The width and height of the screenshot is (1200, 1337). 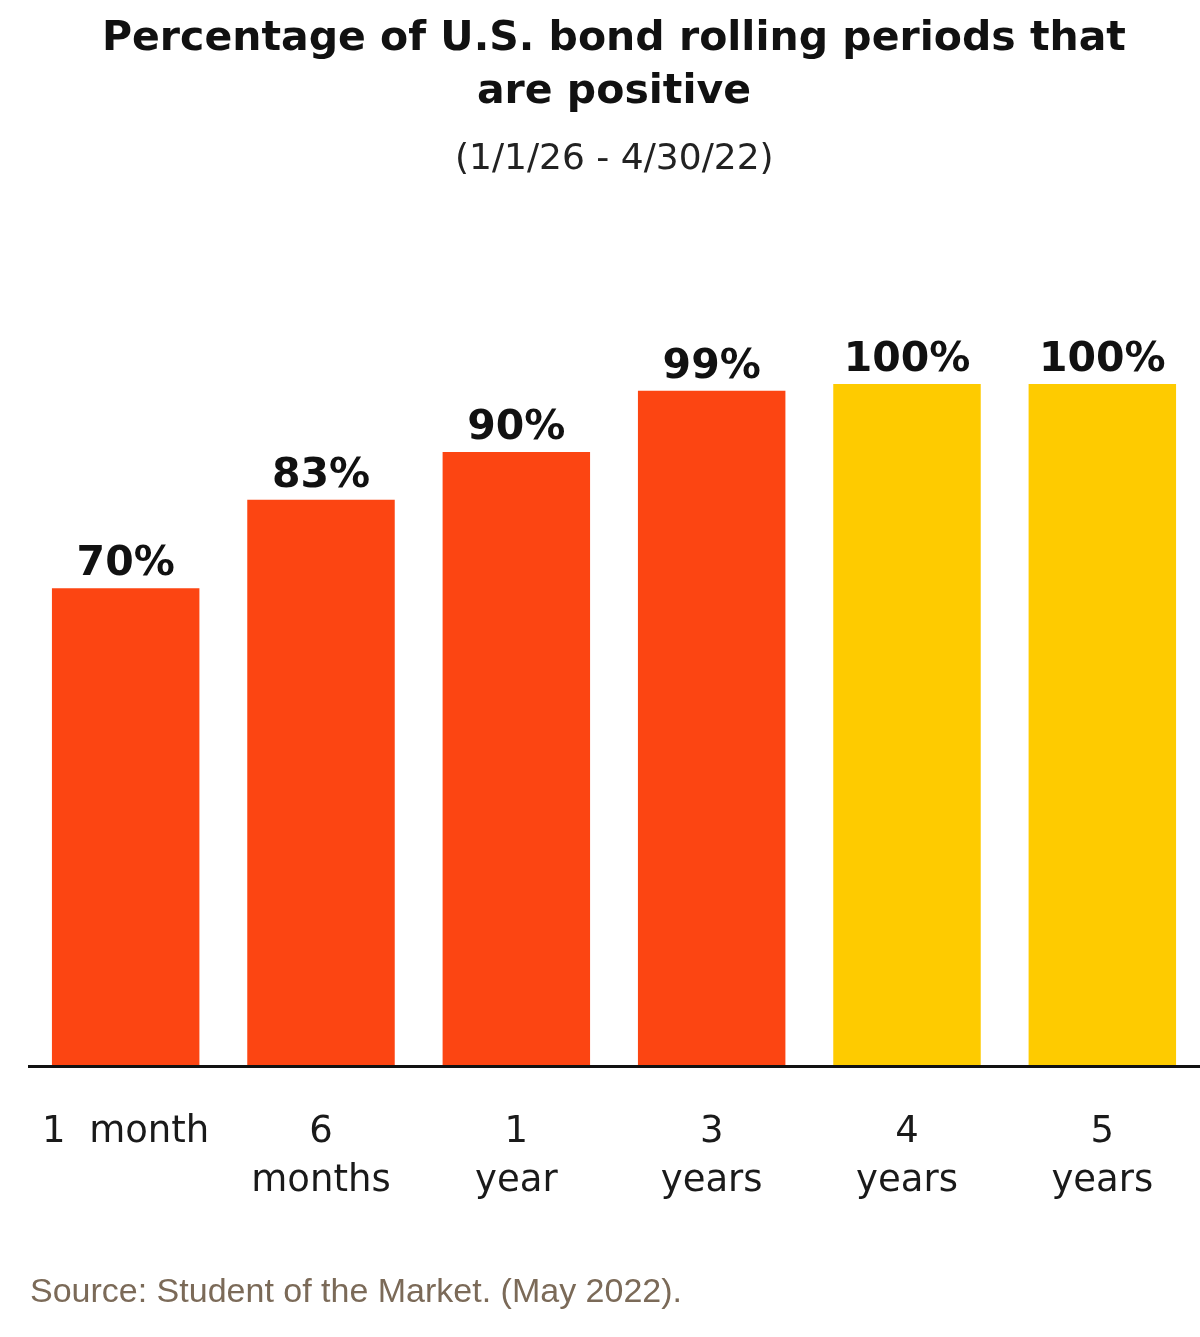 What do you see at coordinates (711, 1154) in the screenshot?
I see `x-tick-label: 3 years` at bounding box center [711, 1154].